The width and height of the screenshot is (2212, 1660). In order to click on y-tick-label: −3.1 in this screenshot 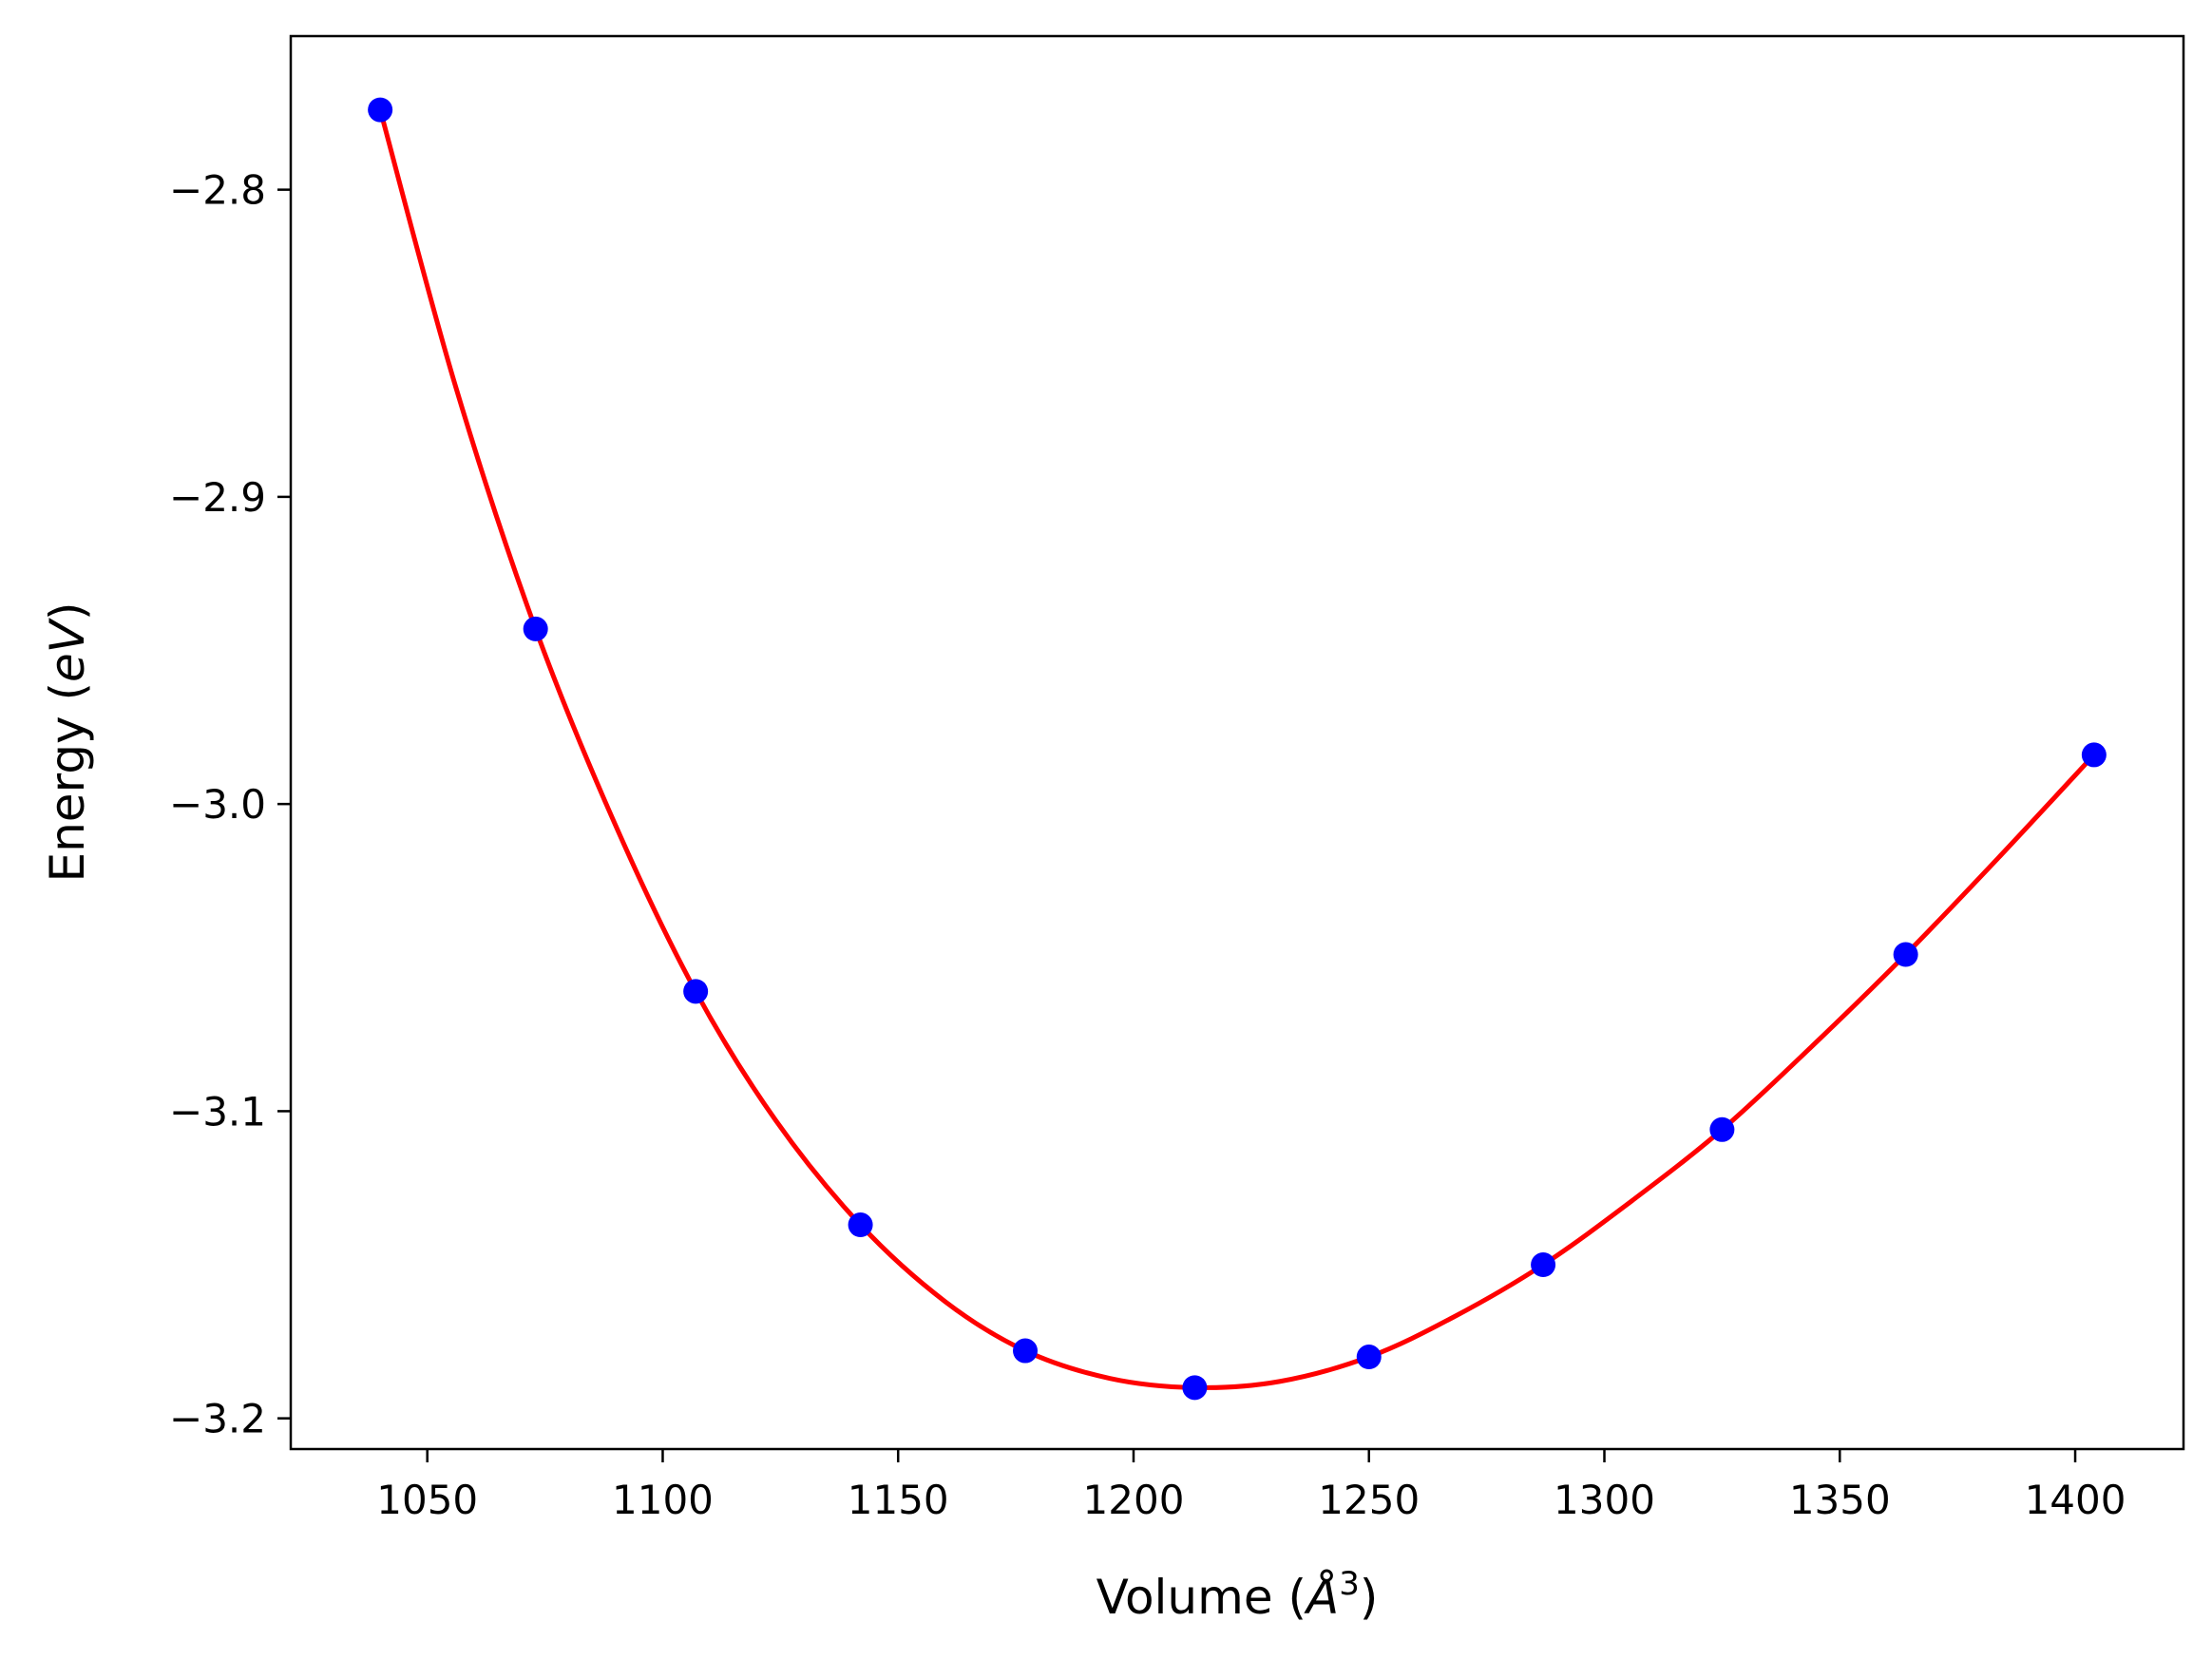, I will do `click(218, 1111)`.